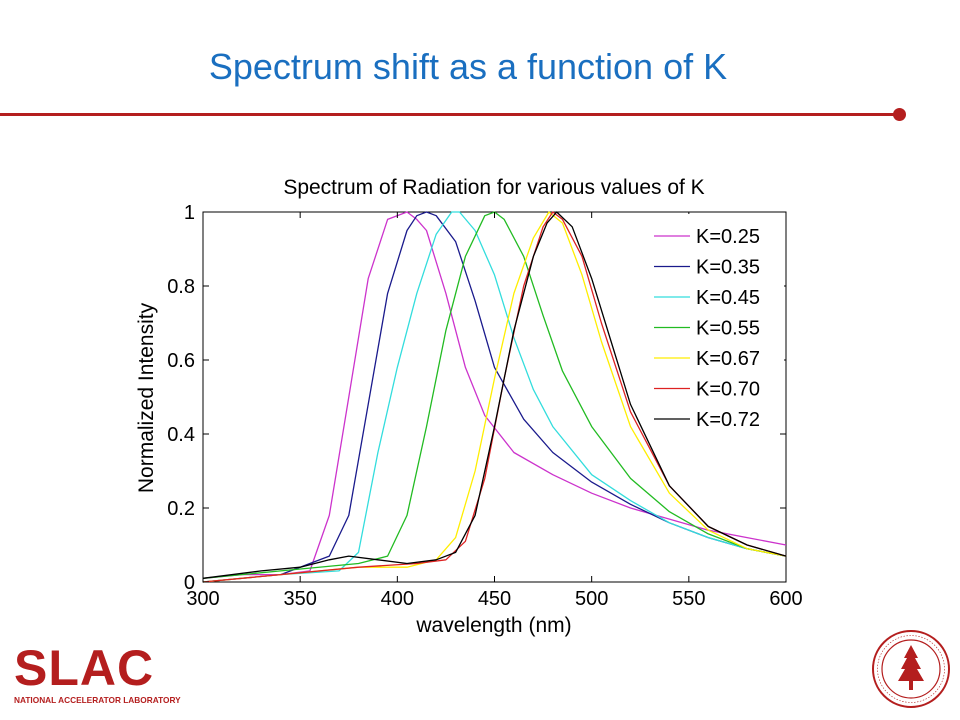 The image size is (960, 720). Describe the element at coordinates (728, 359) in the screenshot. I see `legend-label: K=0.67` at that location.